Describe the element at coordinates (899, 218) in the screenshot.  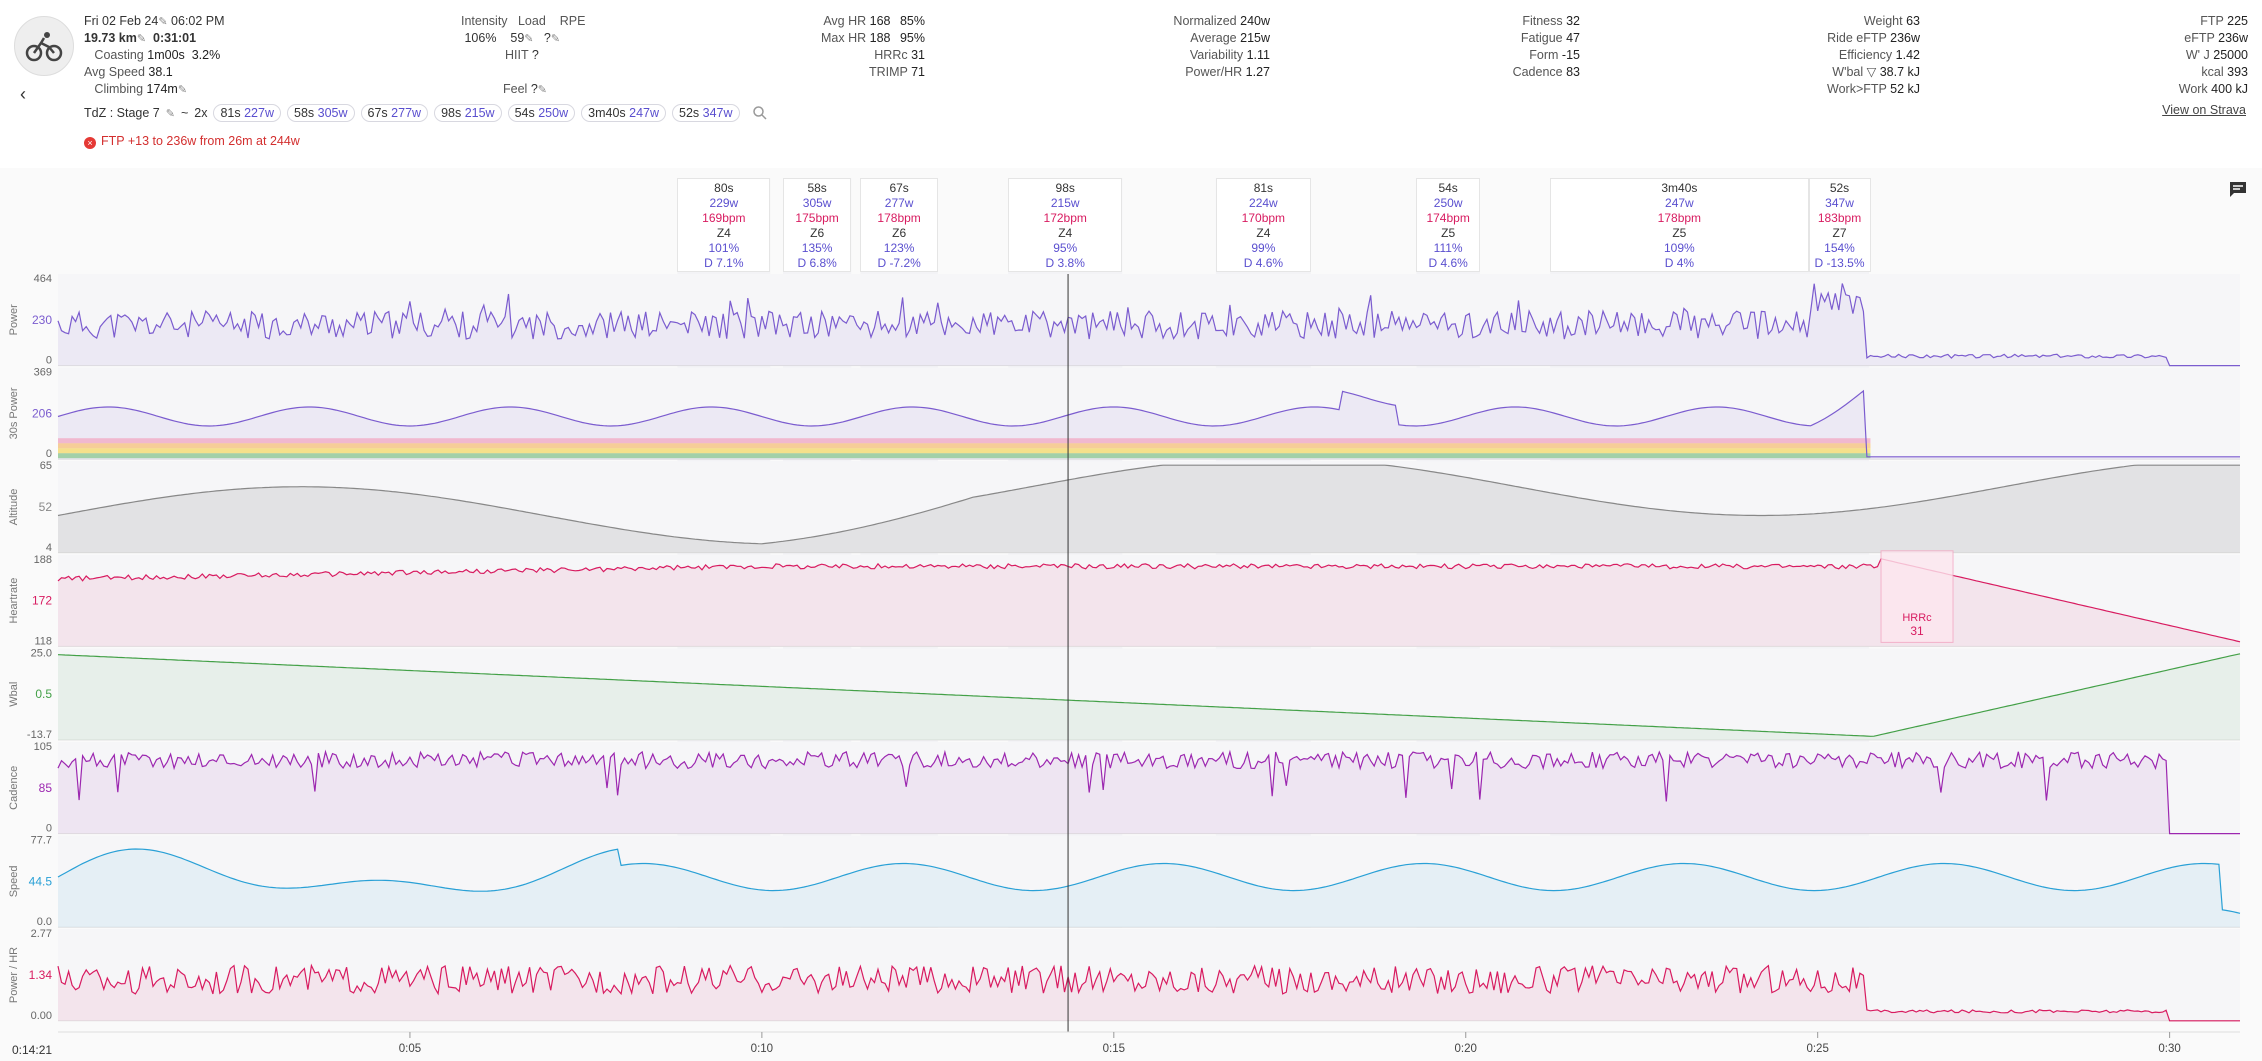
I see `interval-hr: 178bpm` at that location.